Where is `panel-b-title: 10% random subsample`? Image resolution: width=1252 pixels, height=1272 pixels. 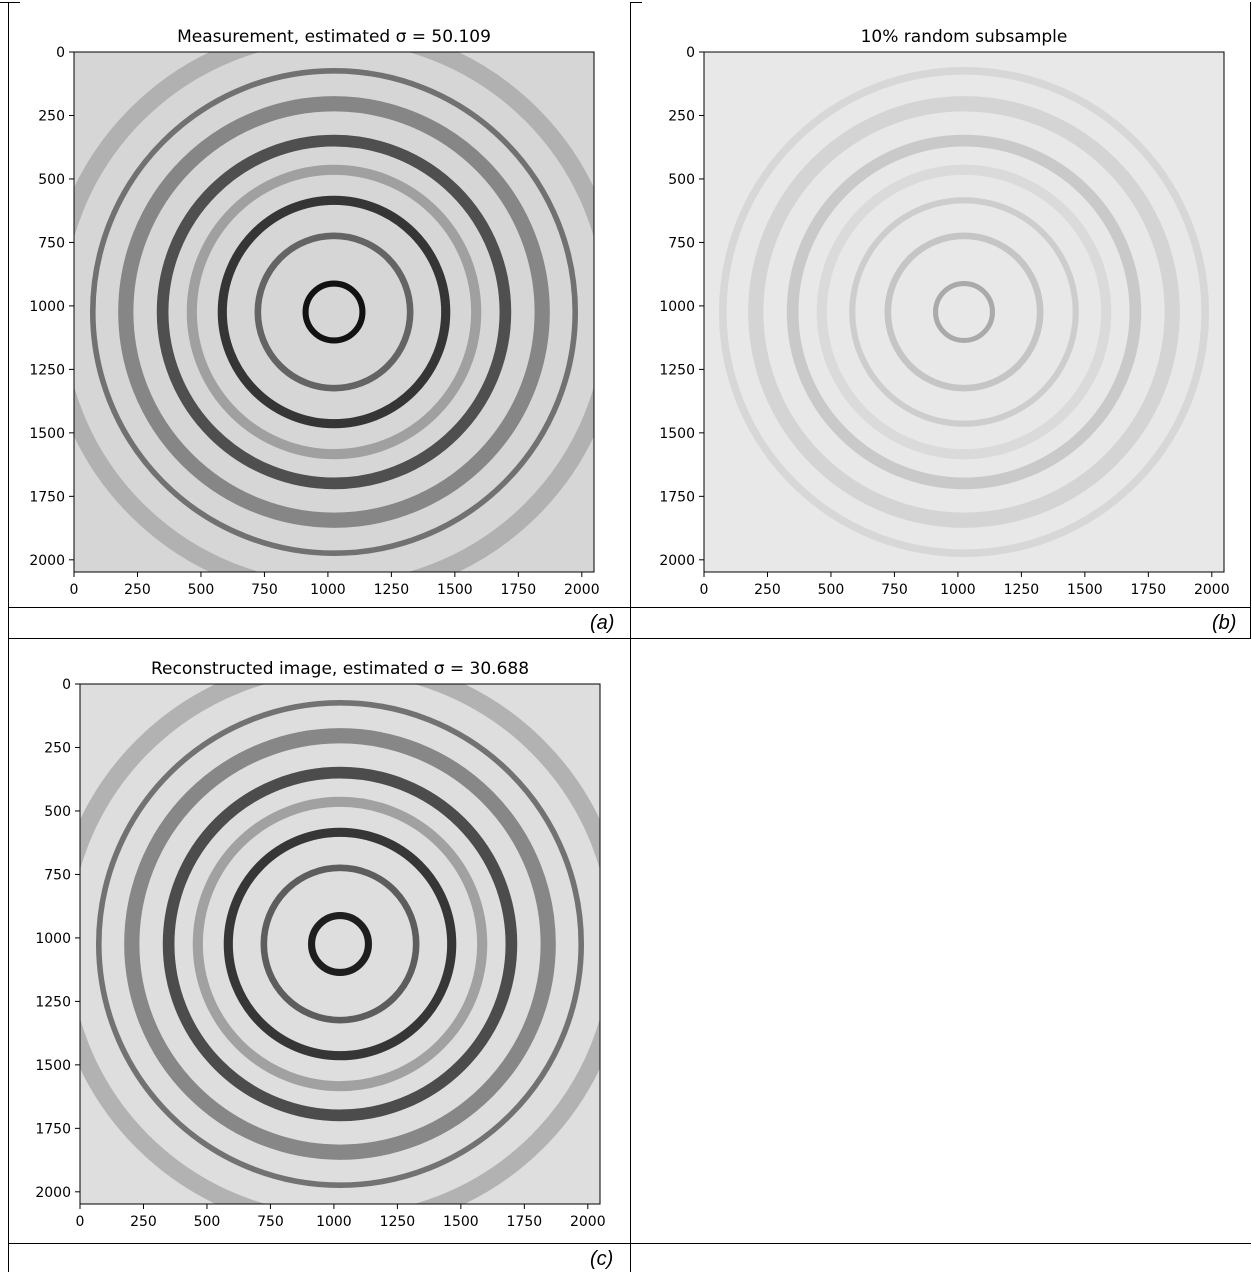
panel-b-title: 10% random subsample is located at coordinates (964, 37).